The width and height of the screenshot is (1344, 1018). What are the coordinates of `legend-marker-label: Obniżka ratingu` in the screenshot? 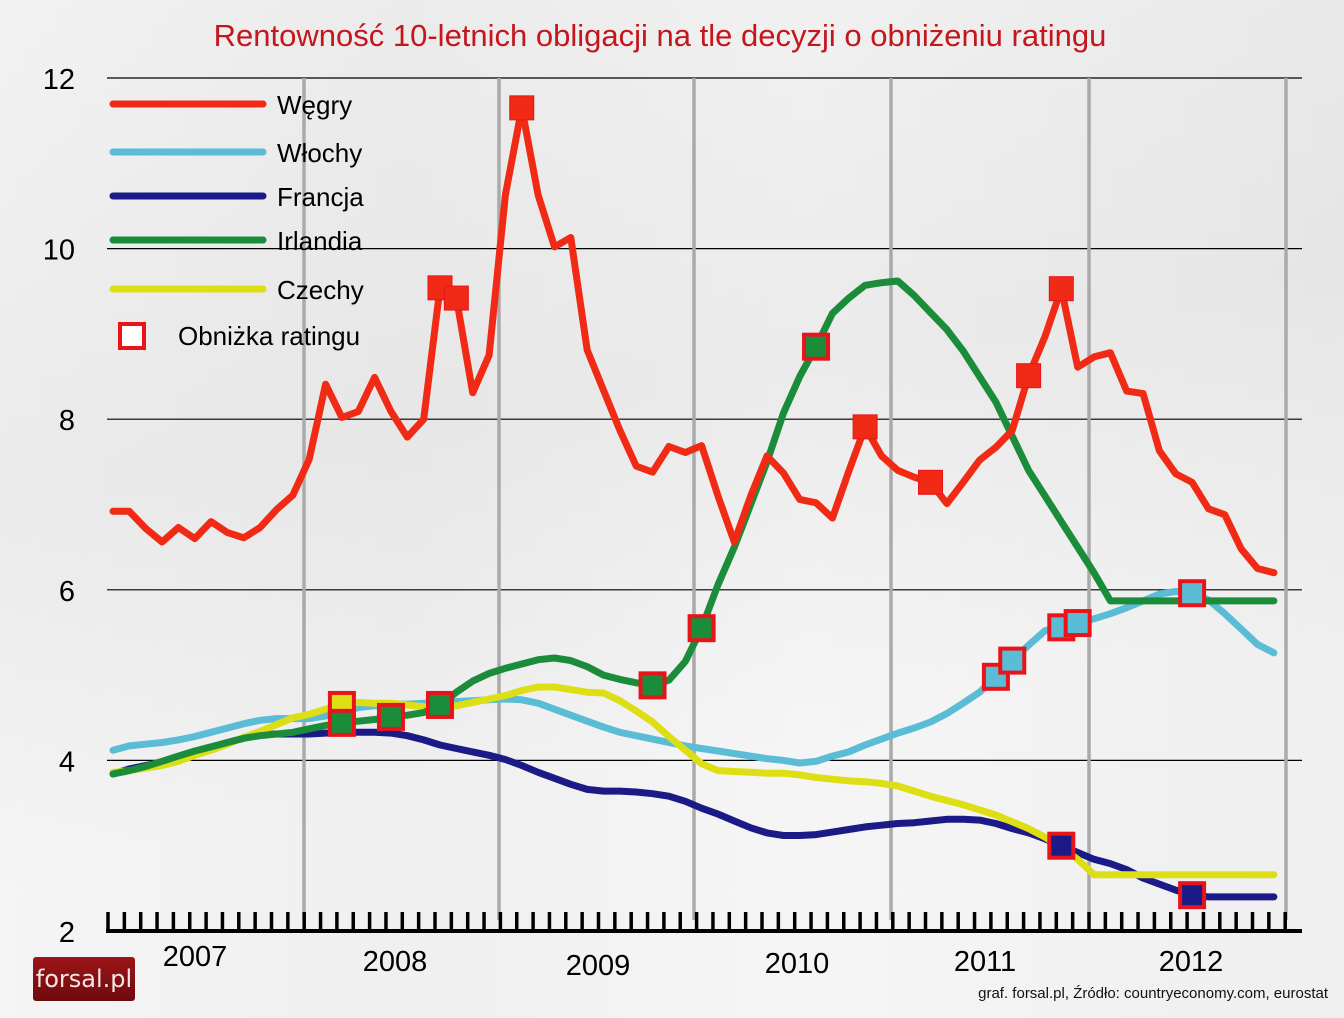 It's located at (269, 336).